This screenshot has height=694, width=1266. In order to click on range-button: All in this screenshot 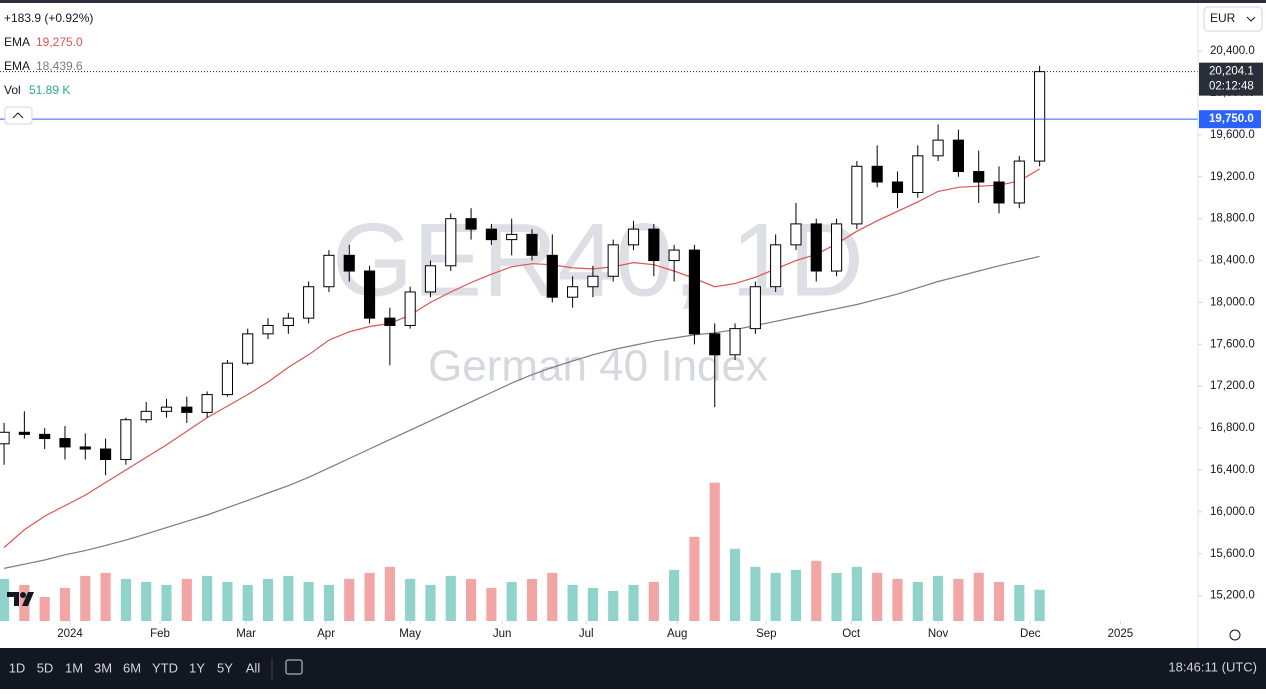, I will do `click(253, 667)`.